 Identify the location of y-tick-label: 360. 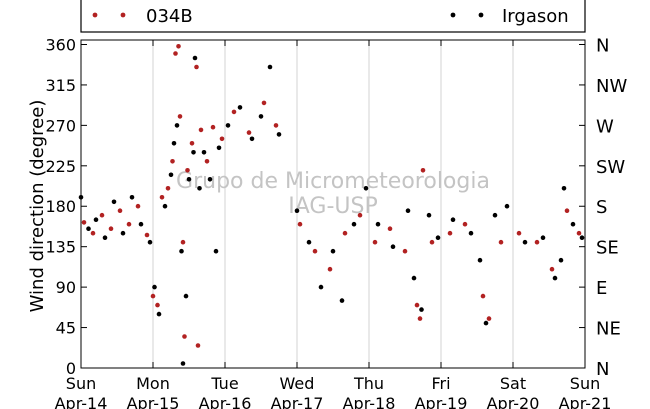
(60, 44).